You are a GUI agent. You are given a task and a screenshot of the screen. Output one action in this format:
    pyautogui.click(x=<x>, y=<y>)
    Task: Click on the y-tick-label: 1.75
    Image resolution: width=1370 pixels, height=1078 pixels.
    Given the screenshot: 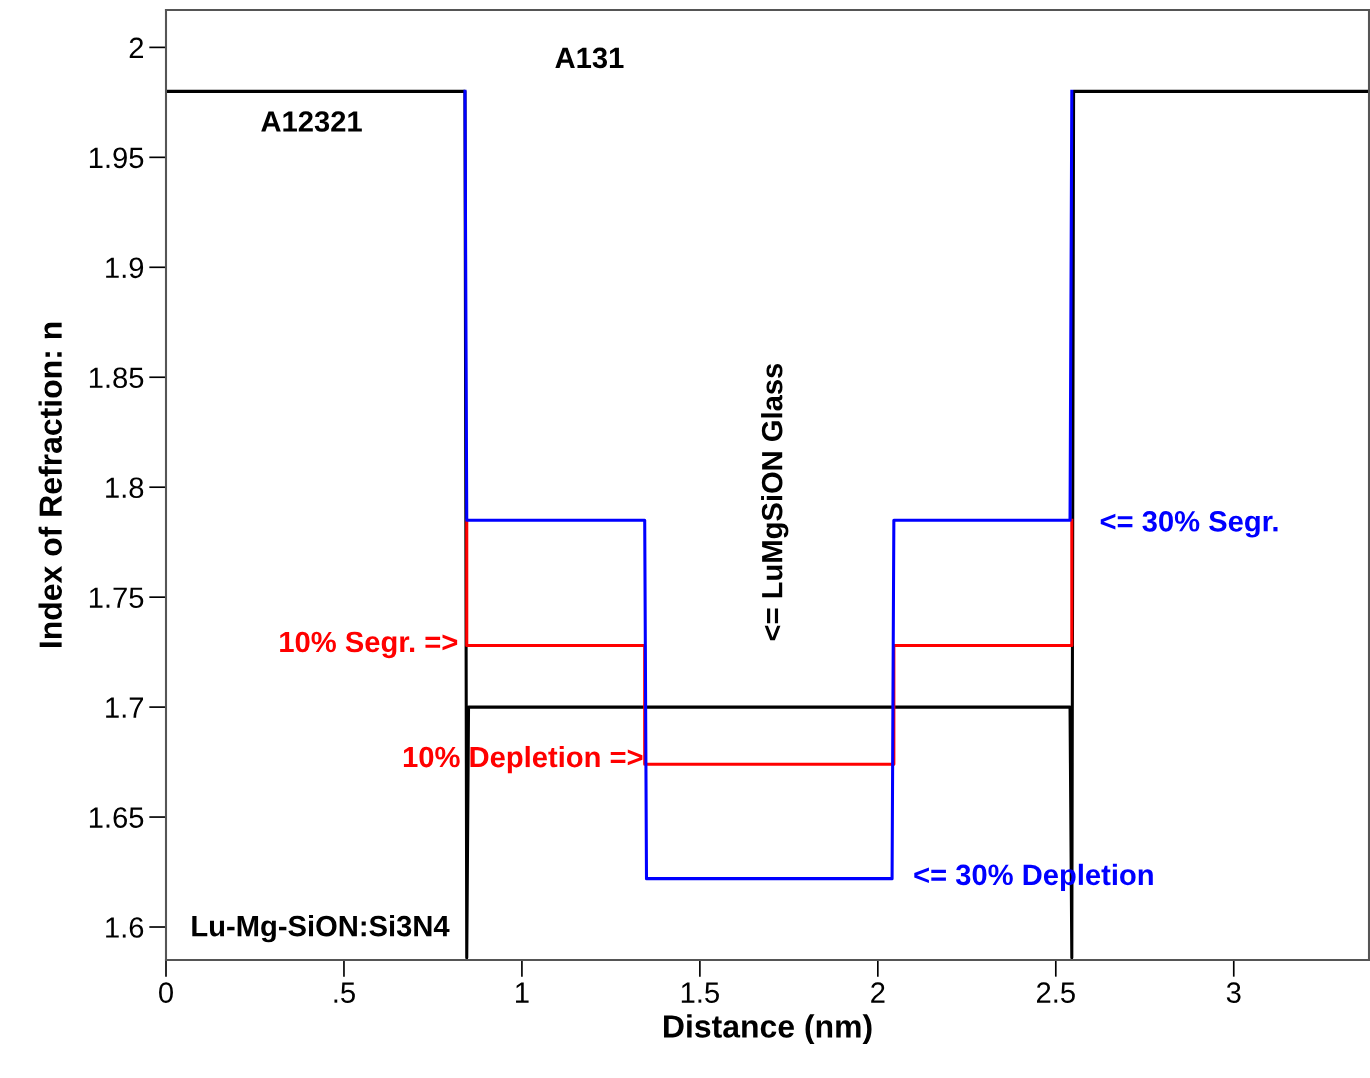 What is the action you would take?
    pyautogui.click(x=116, y=598)
    